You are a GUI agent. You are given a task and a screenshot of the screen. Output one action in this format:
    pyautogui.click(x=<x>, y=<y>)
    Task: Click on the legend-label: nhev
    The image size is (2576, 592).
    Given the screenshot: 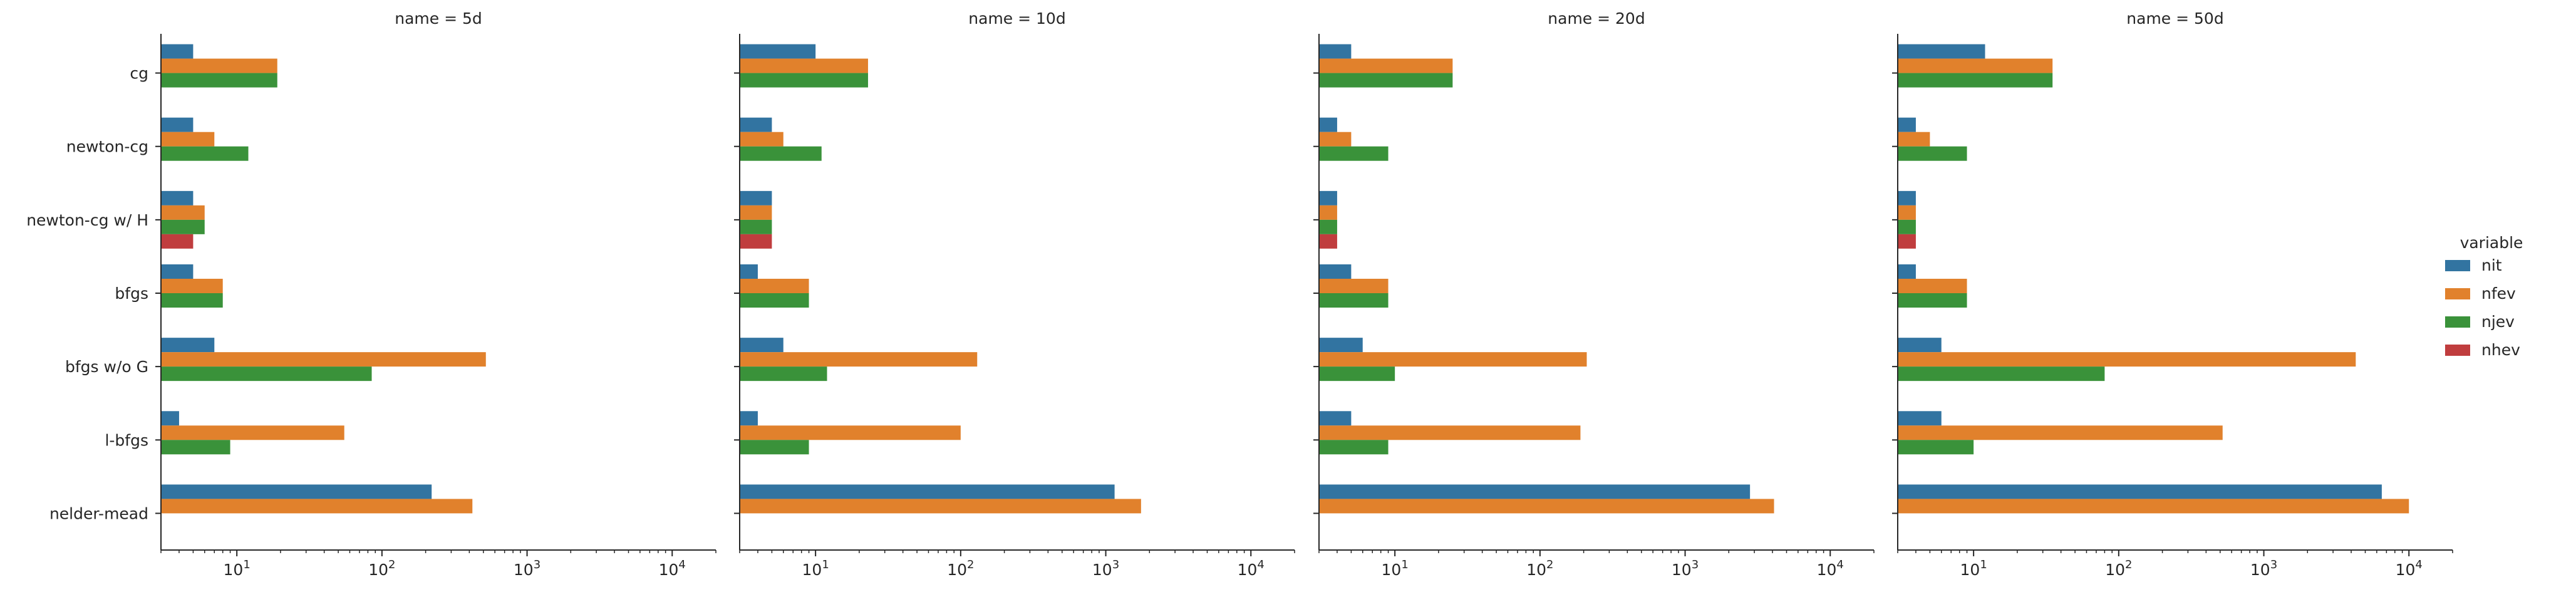 What is the action you would take?
    pyautogui.click(x=2500, y=350)
    